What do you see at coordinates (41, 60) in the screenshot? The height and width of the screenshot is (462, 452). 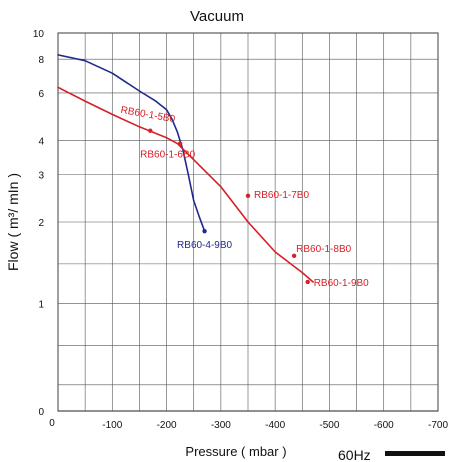 I see `y-tick-label: 8` at bounding box center [41, 60].